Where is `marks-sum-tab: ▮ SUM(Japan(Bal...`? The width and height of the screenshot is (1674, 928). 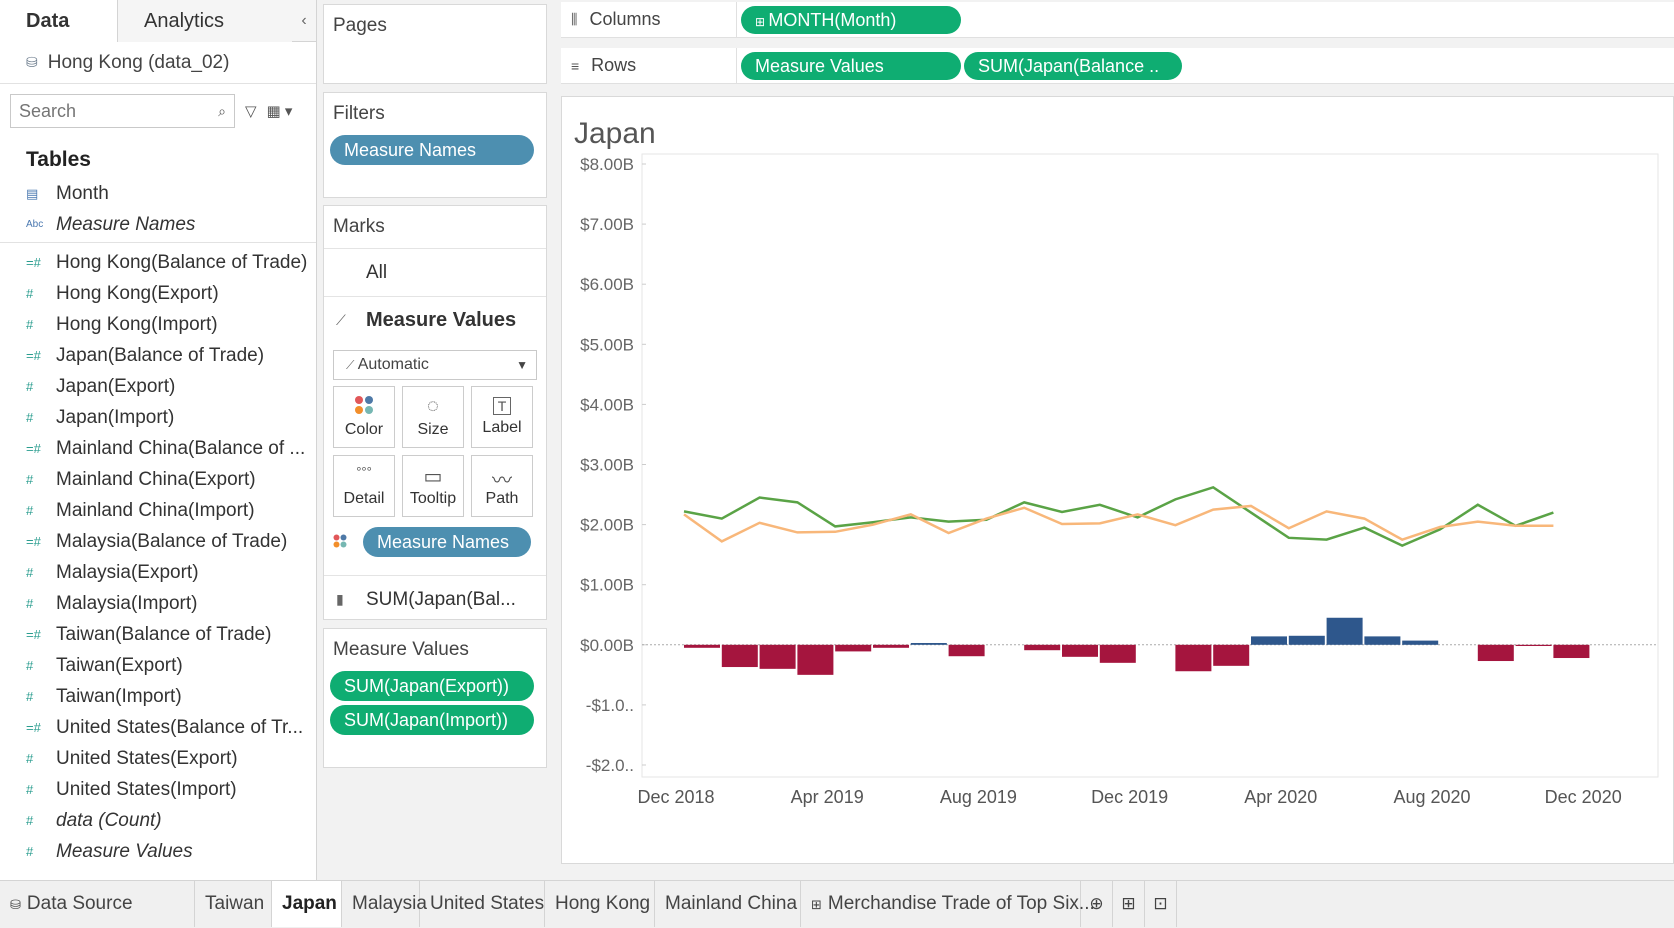 marks-sum-tab: ▮ SUM(Japan(Bal... is located at coordinates (435, 599).